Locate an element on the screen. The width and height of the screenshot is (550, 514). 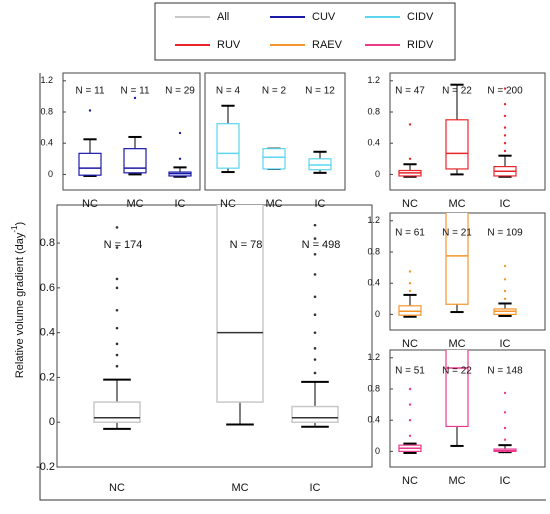
y-axis-label-text: Relative volume gradient (day is located at coordinates (20, 305).